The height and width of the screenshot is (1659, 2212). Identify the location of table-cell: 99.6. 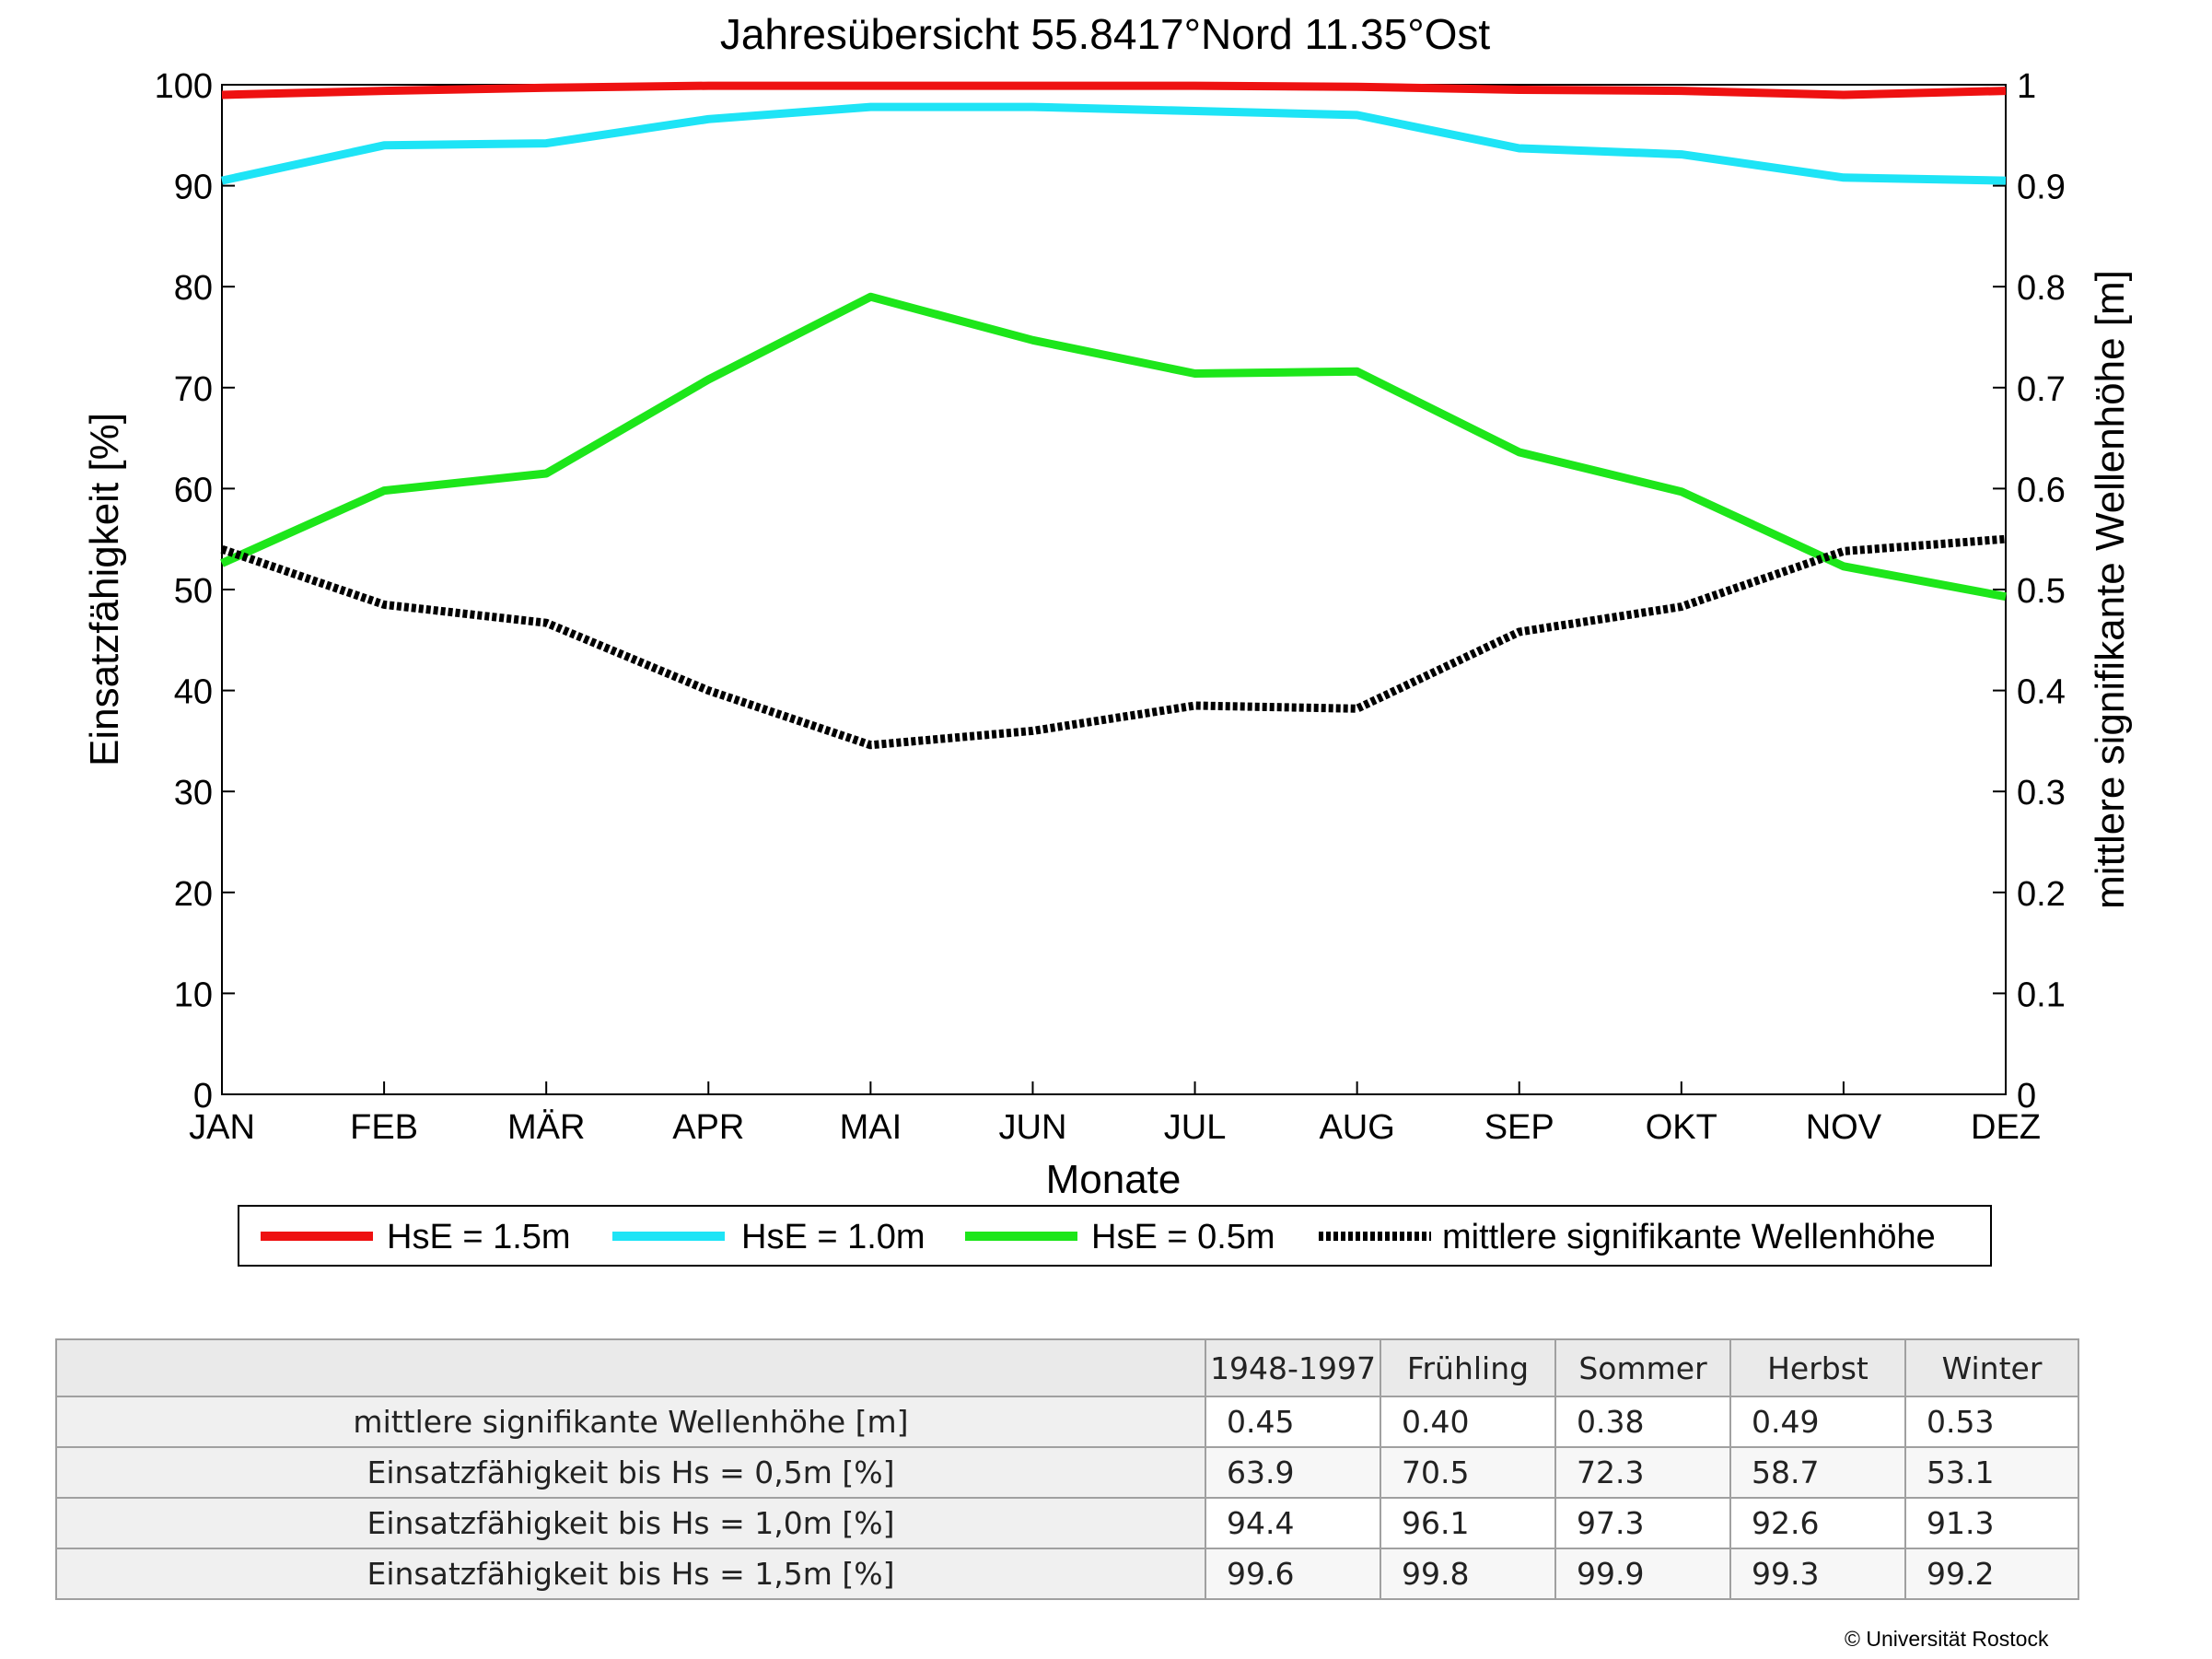
(1293, 1574).